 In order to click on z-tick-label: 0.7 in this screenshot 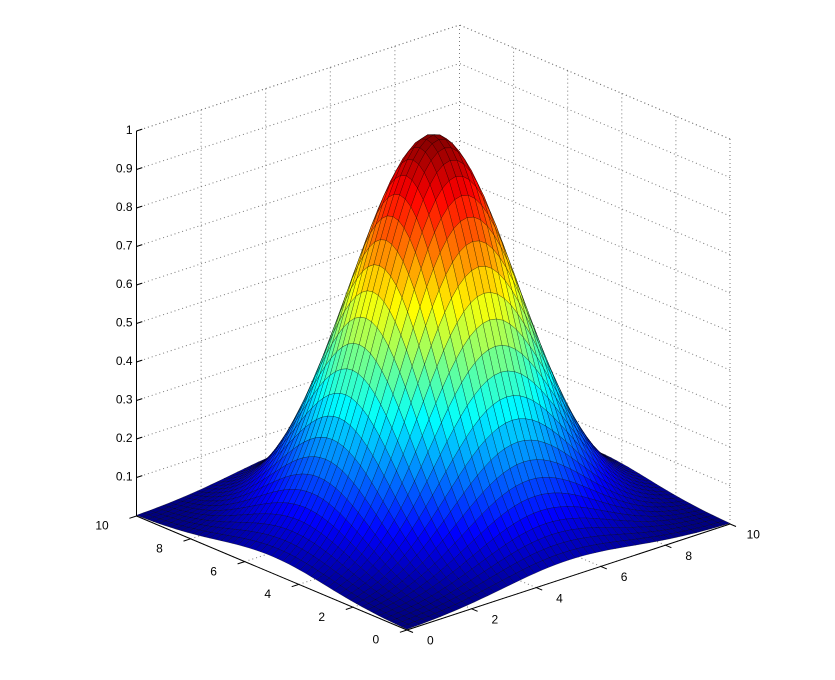, I will do `click(124, 246)`.